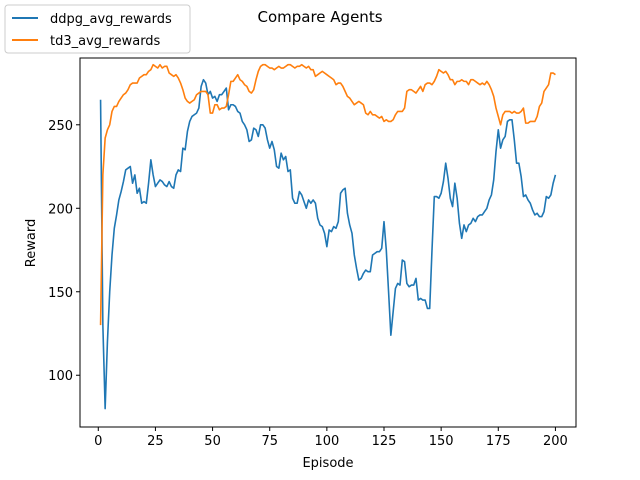  Describe the element at coordinates (98, 441) in the screenshot. I see `x-tick-label: 0` at that location.